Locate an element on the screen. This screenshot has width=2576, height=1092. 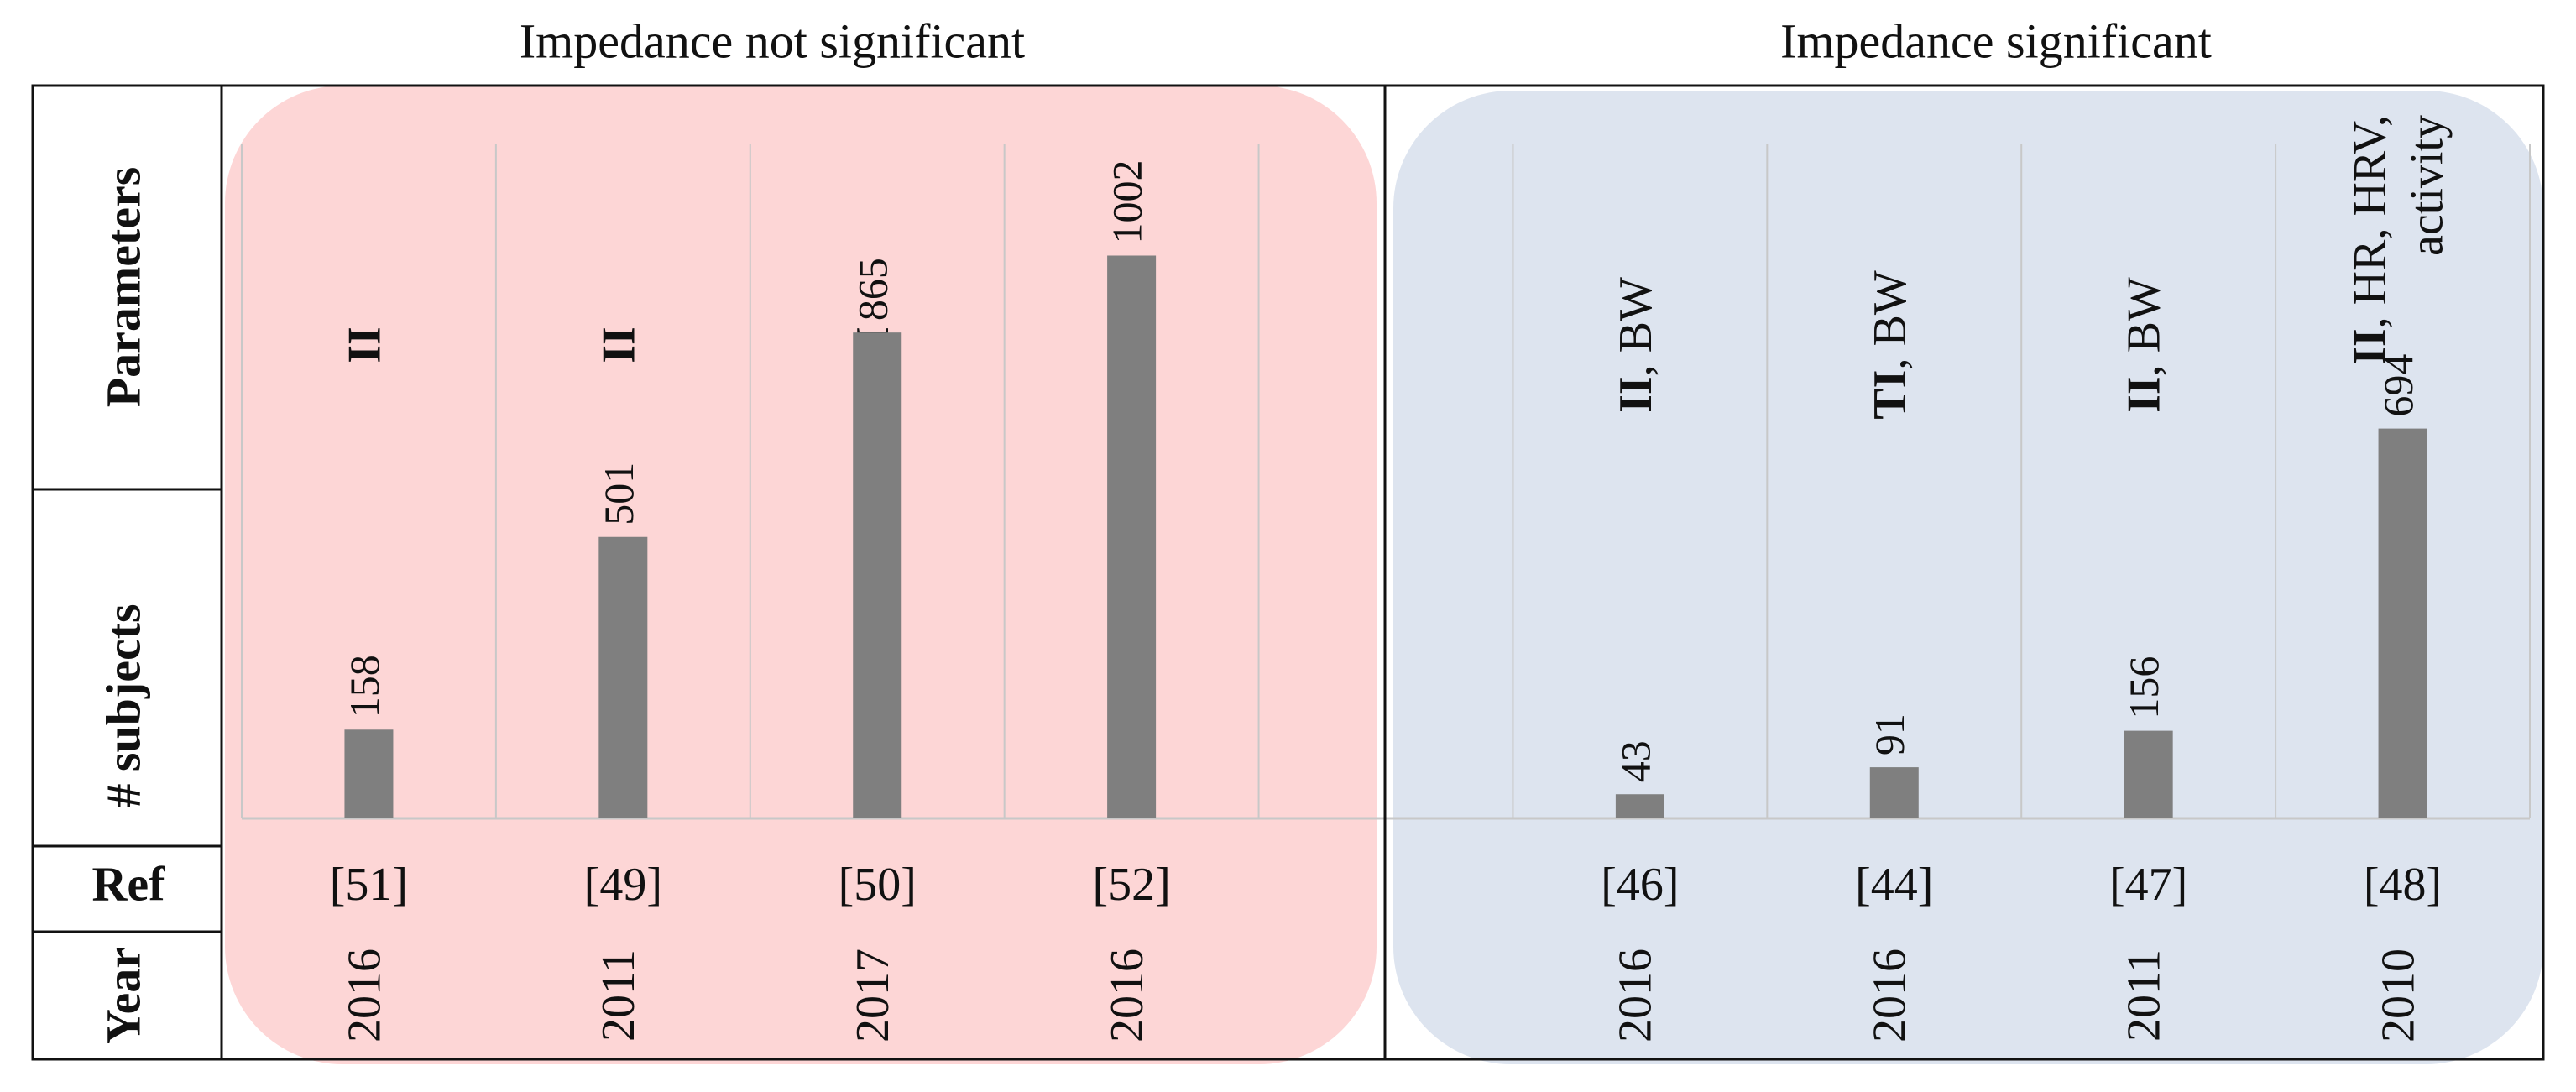
row-label: Year is located at coordinates (123, 995).